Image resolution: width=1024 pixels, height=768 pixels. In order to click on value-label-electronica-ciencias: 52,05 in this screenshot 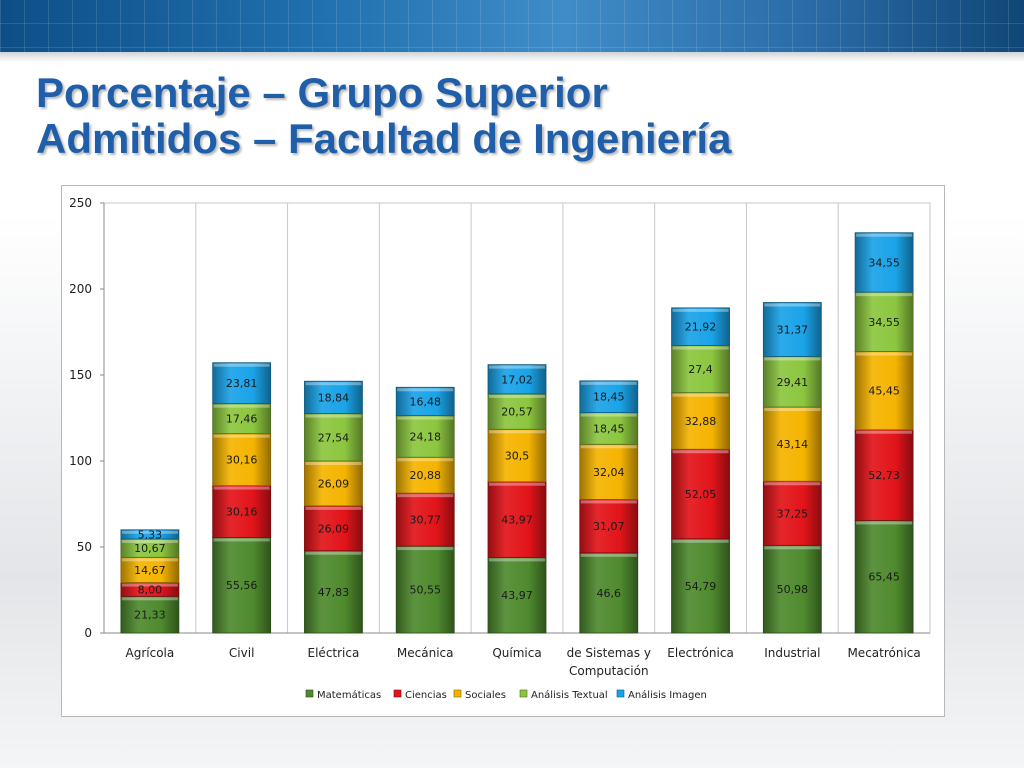, I will do `click(701, 494)`.